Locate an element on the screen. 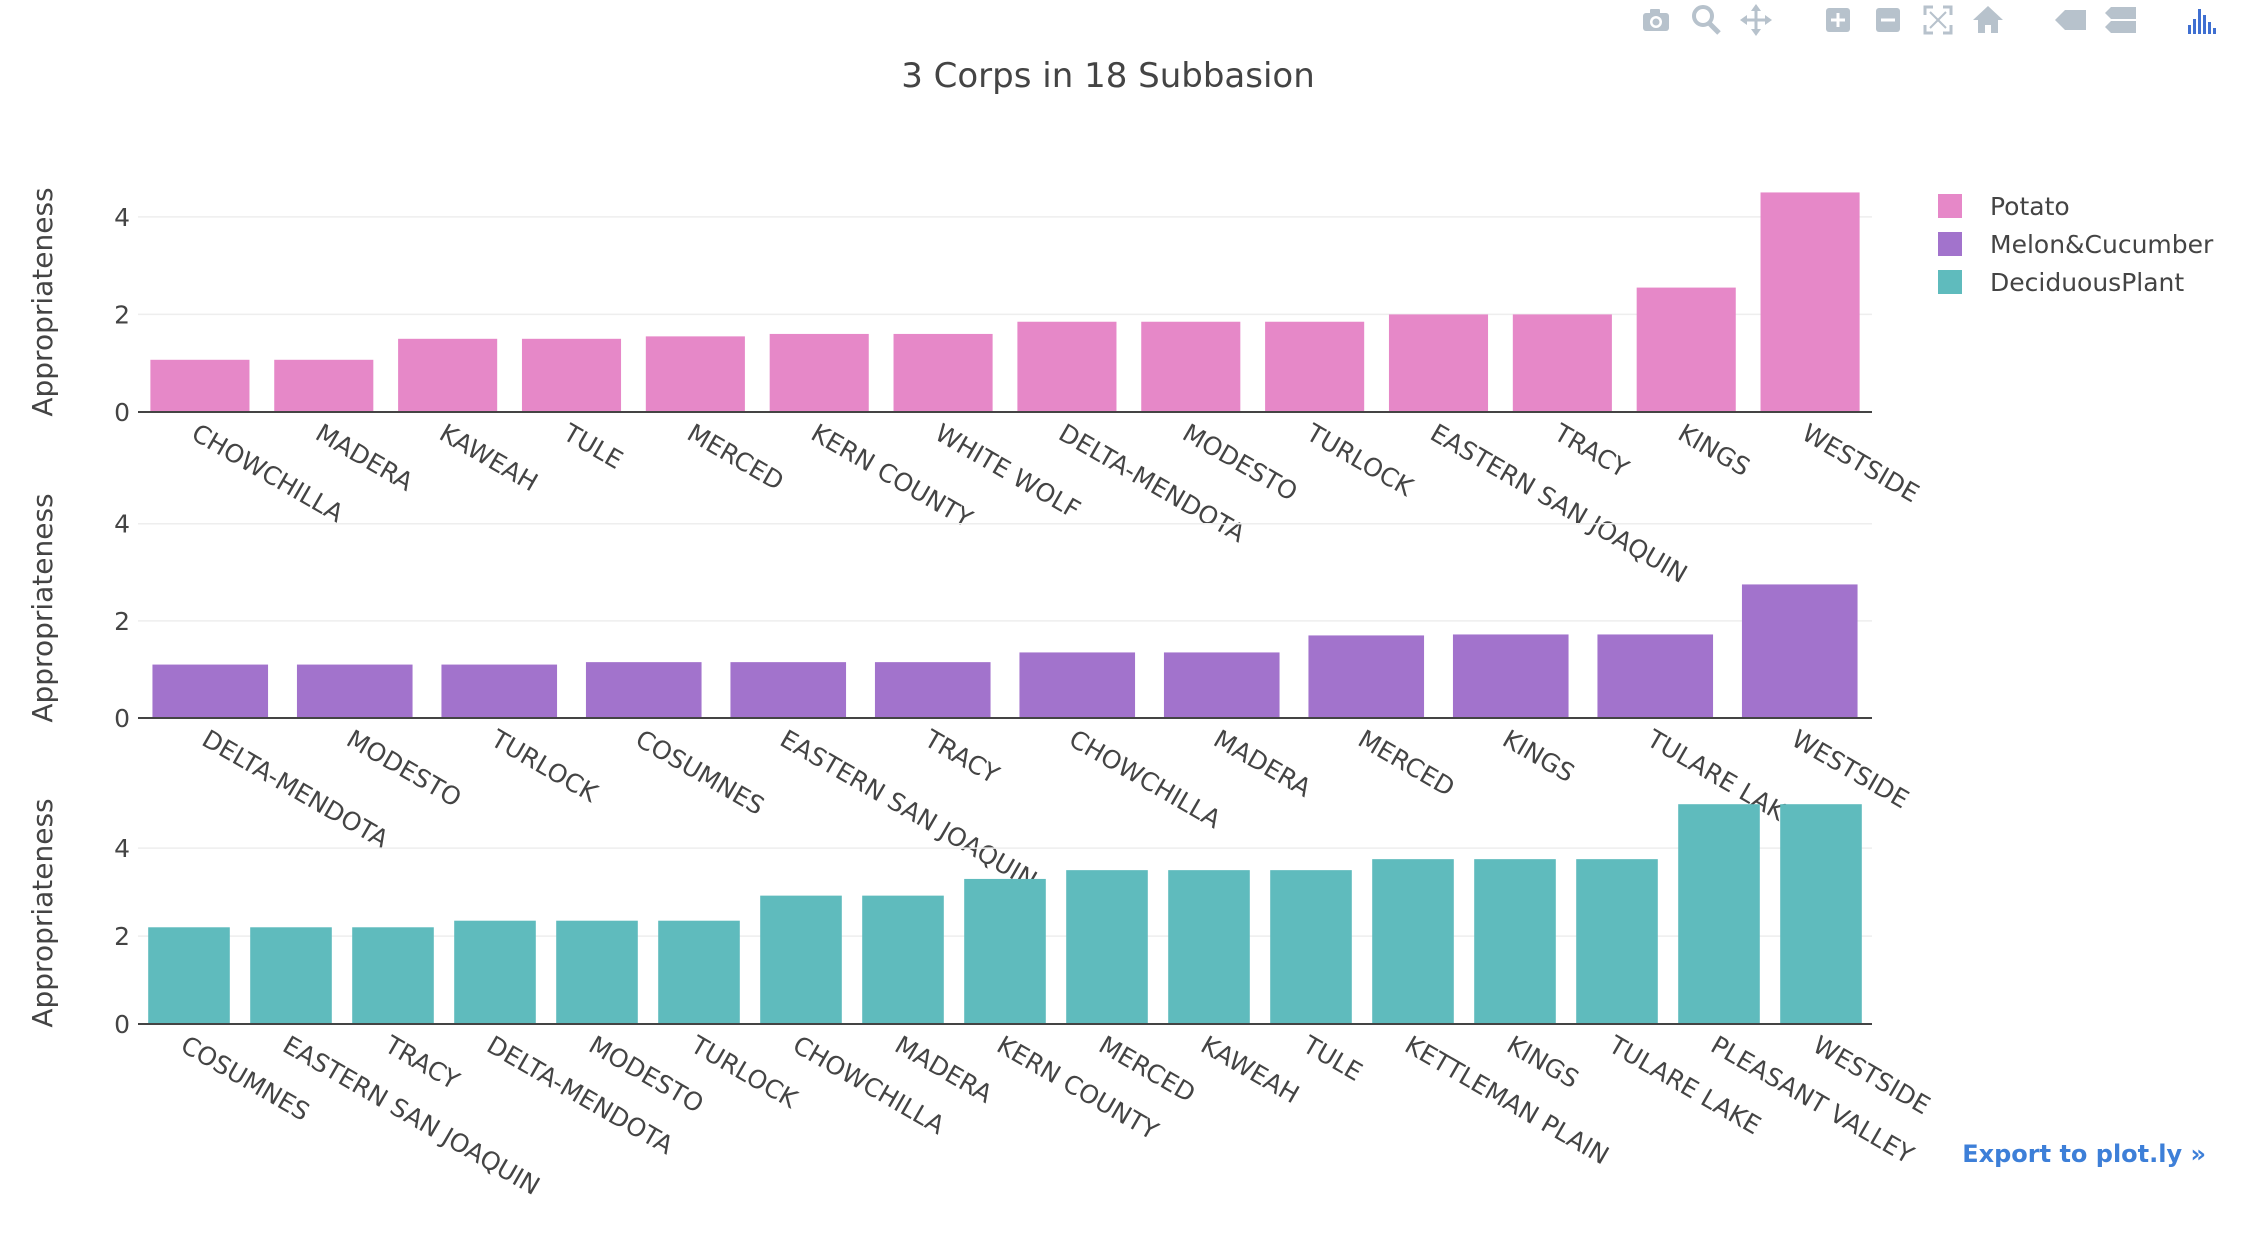  camera-icon is located at coordinates (1656, 20).